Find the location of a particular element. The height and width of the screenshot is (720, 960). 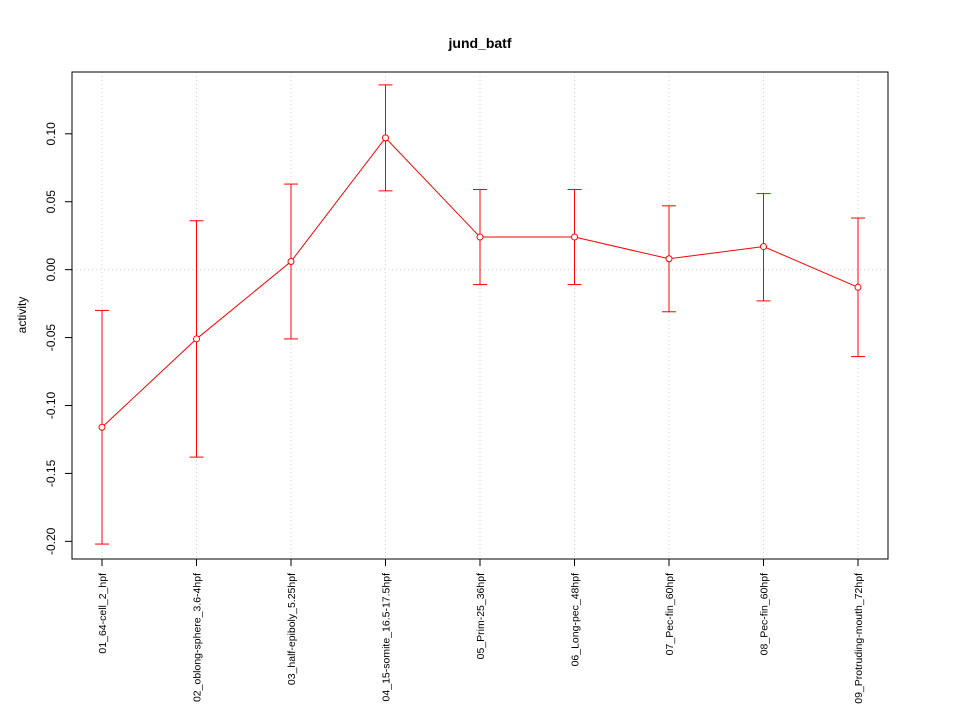

y-tick-label: 0.10 is located at coordinates (51, 134).